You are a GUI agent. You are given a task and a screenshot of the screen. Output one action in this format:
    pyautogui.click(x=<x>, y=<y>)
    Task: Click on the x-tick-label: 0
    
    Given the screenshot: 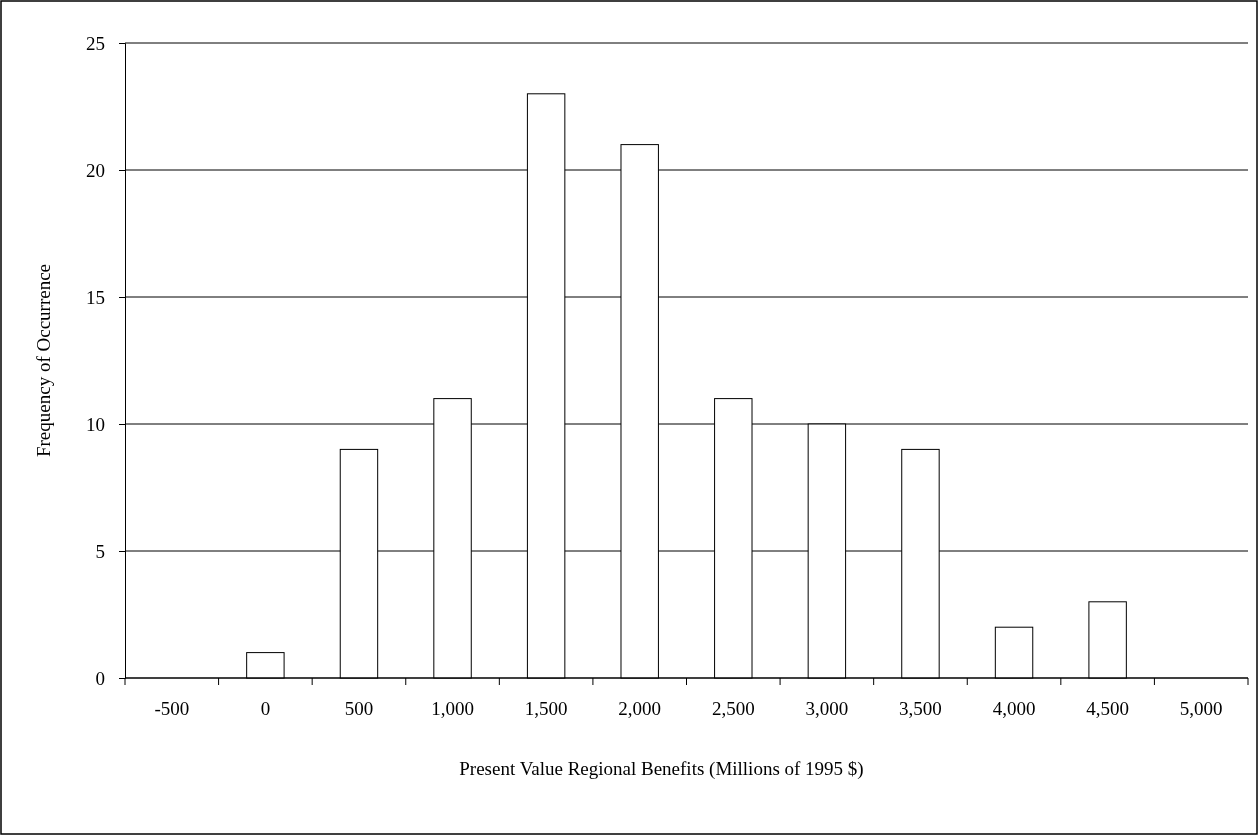 What is the action you would take?
    pyautogui.click(x=265, y=708)
    